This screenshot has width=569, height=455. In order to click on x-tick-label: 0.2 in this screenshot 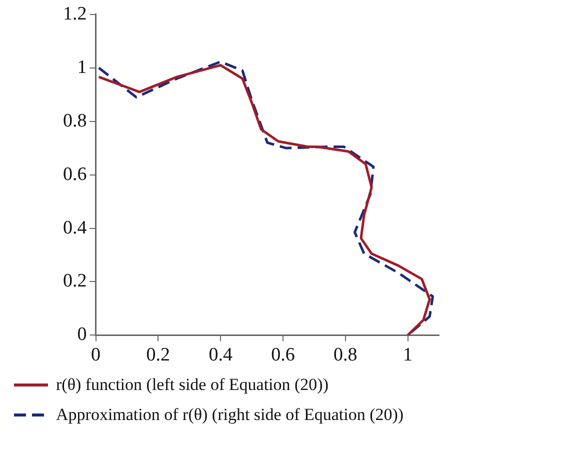, I will do `click(158, 355)`.